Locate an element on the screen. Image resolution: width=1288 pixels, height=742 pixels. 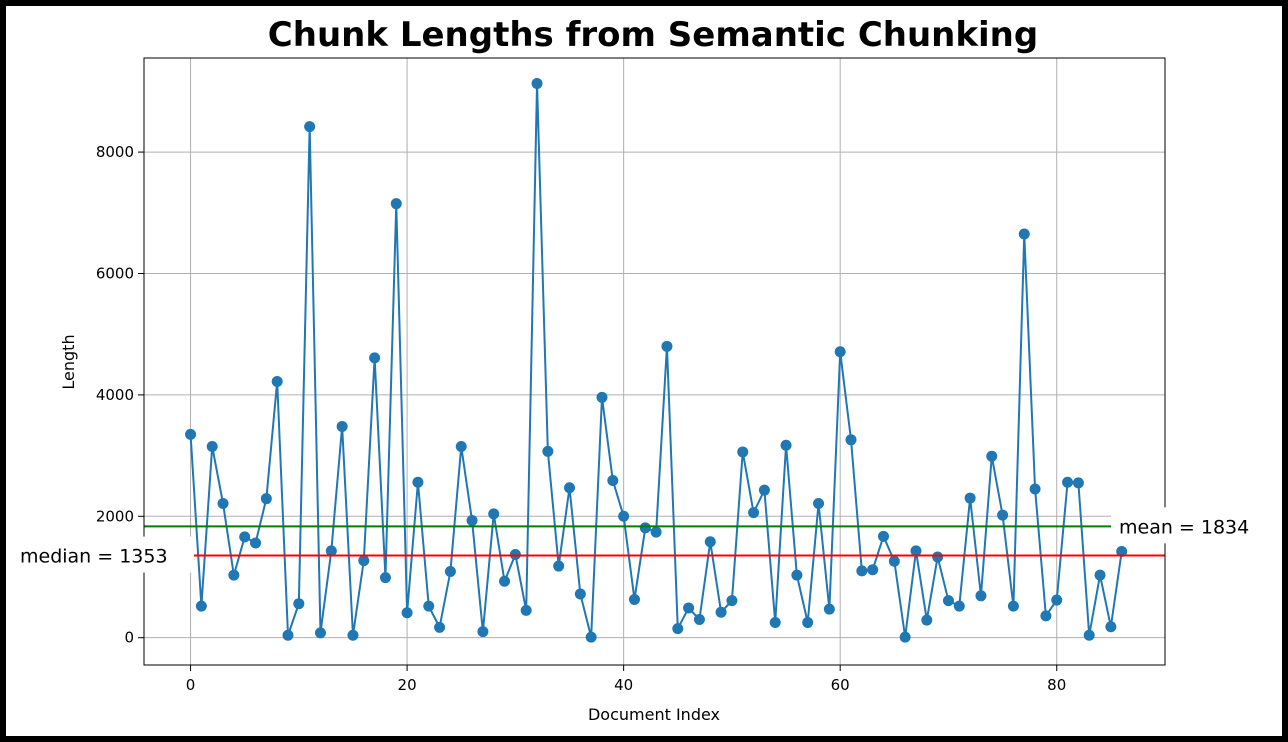
y-tick-label: 6000 is located at coordinates (115, 273).